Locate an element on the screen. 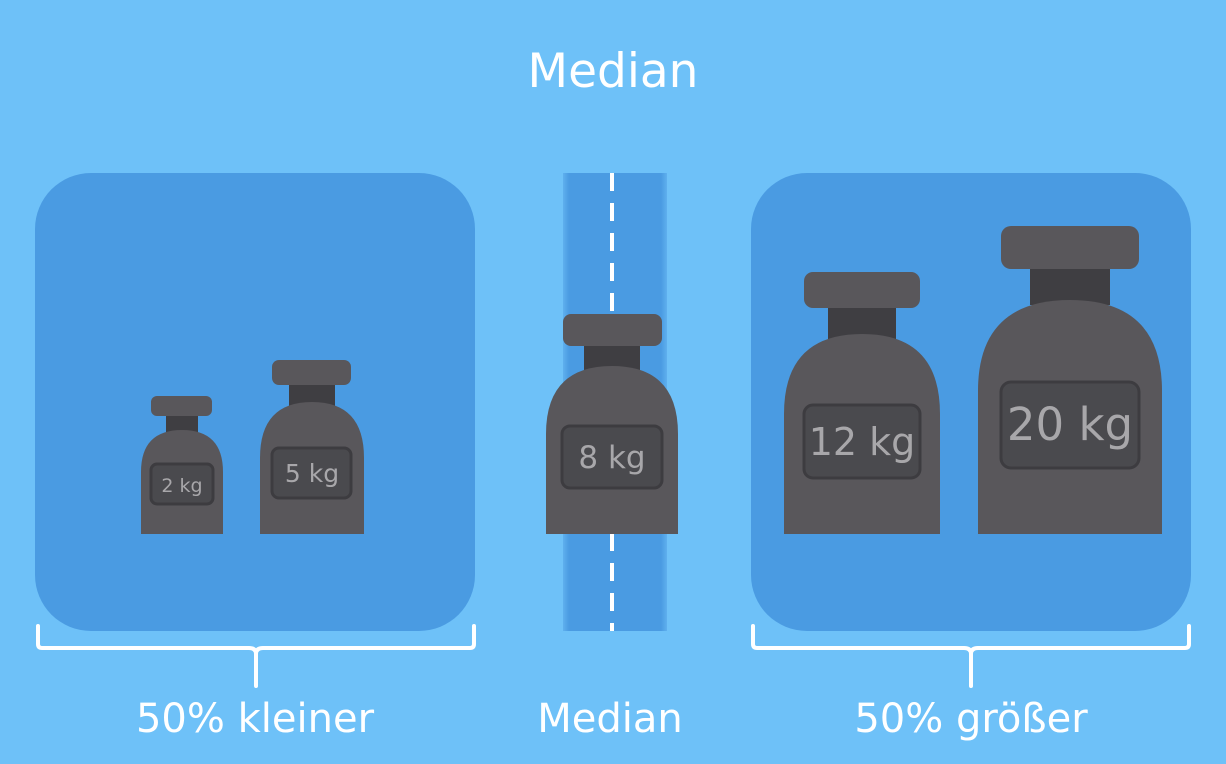 The image size is (1226, 764). upper-half-brace is located at coordinates (971, 656).